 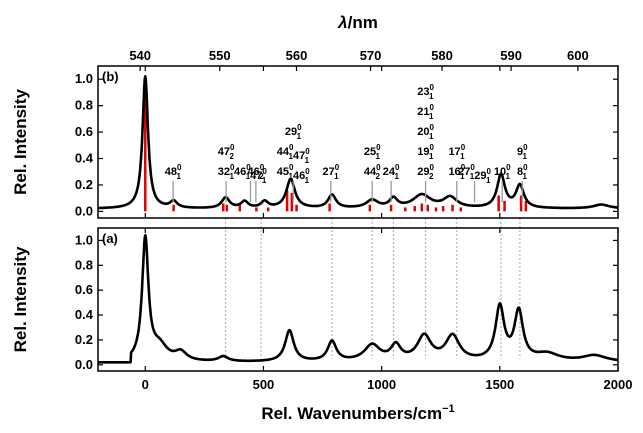 What do you see at coordinates (173, 172) in the screenshot?
I see `annotation-label: 480 1` at bounding box center [173, 172].